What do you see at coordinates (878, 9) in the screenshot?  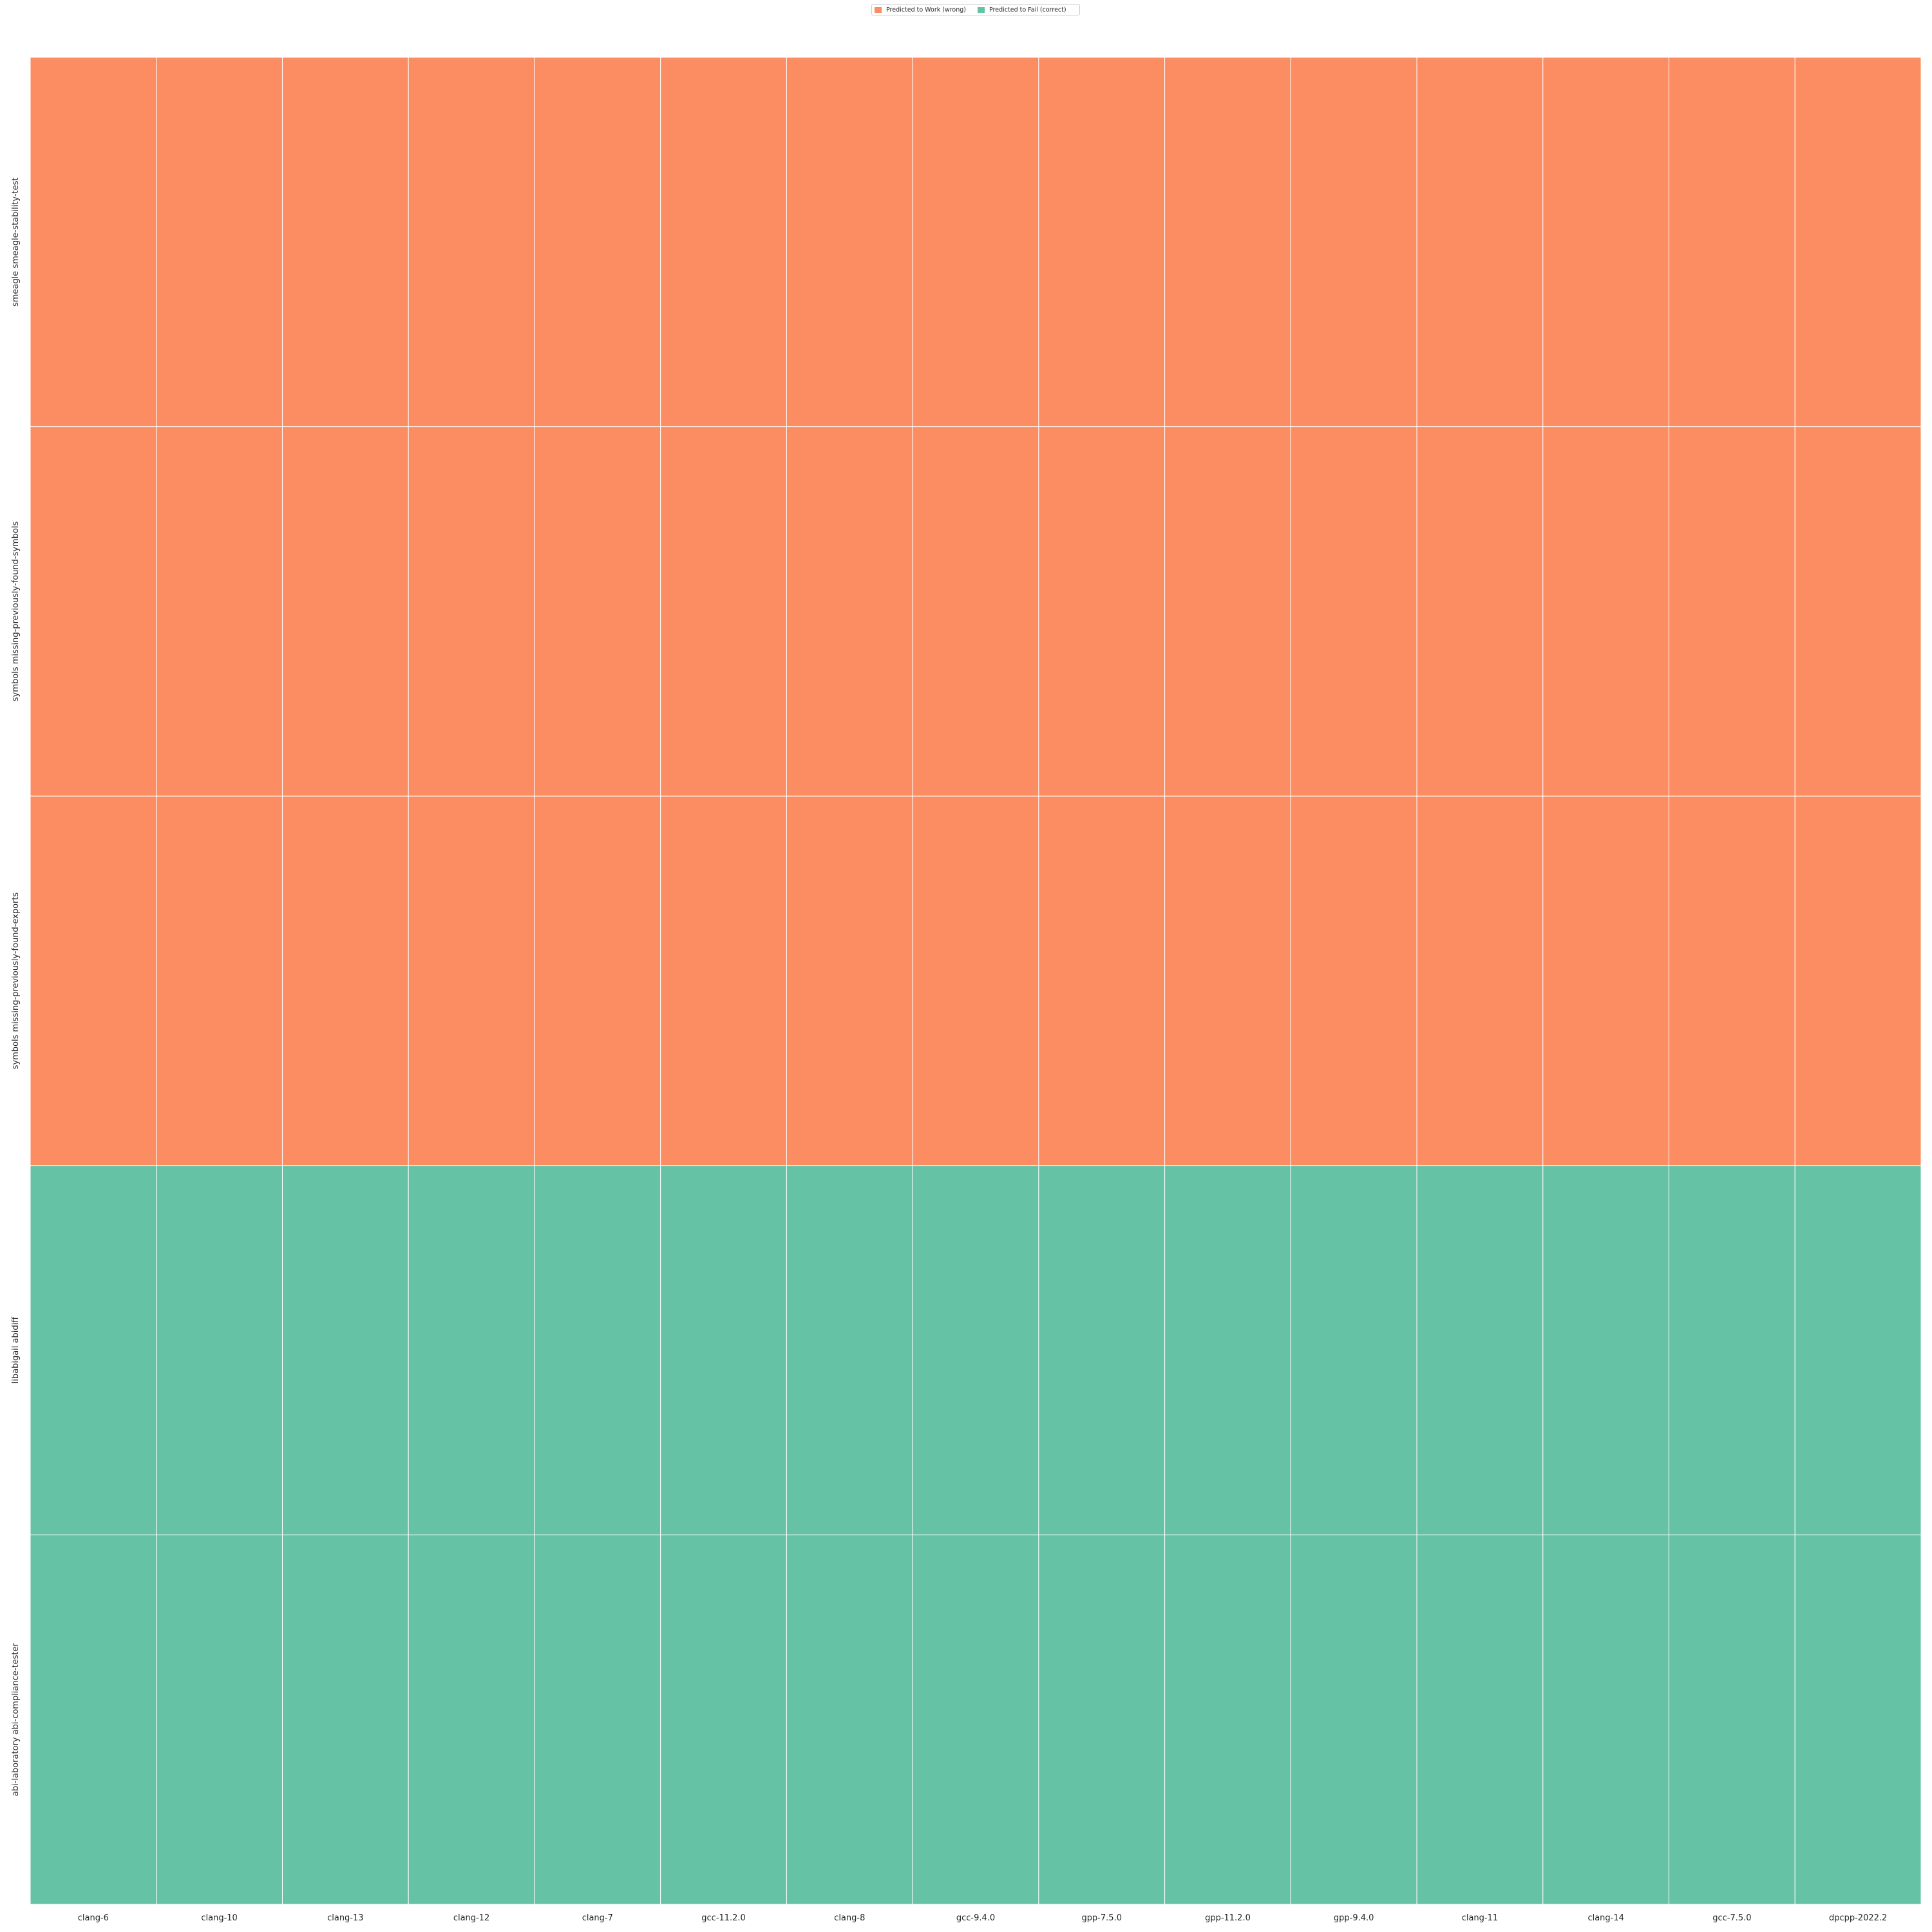 I see `legend-swatch-work` at bounding box center [878, 9].